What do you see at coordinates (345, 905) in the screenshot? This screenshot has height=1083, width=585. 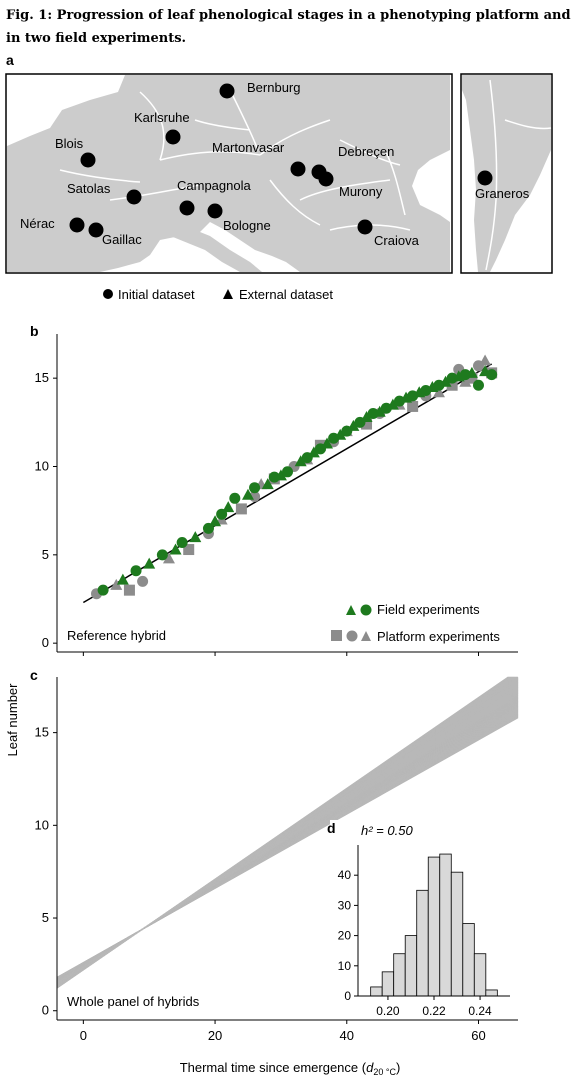 I see `inset-d-ytick-label: 30` at bounding box center [345, 905].